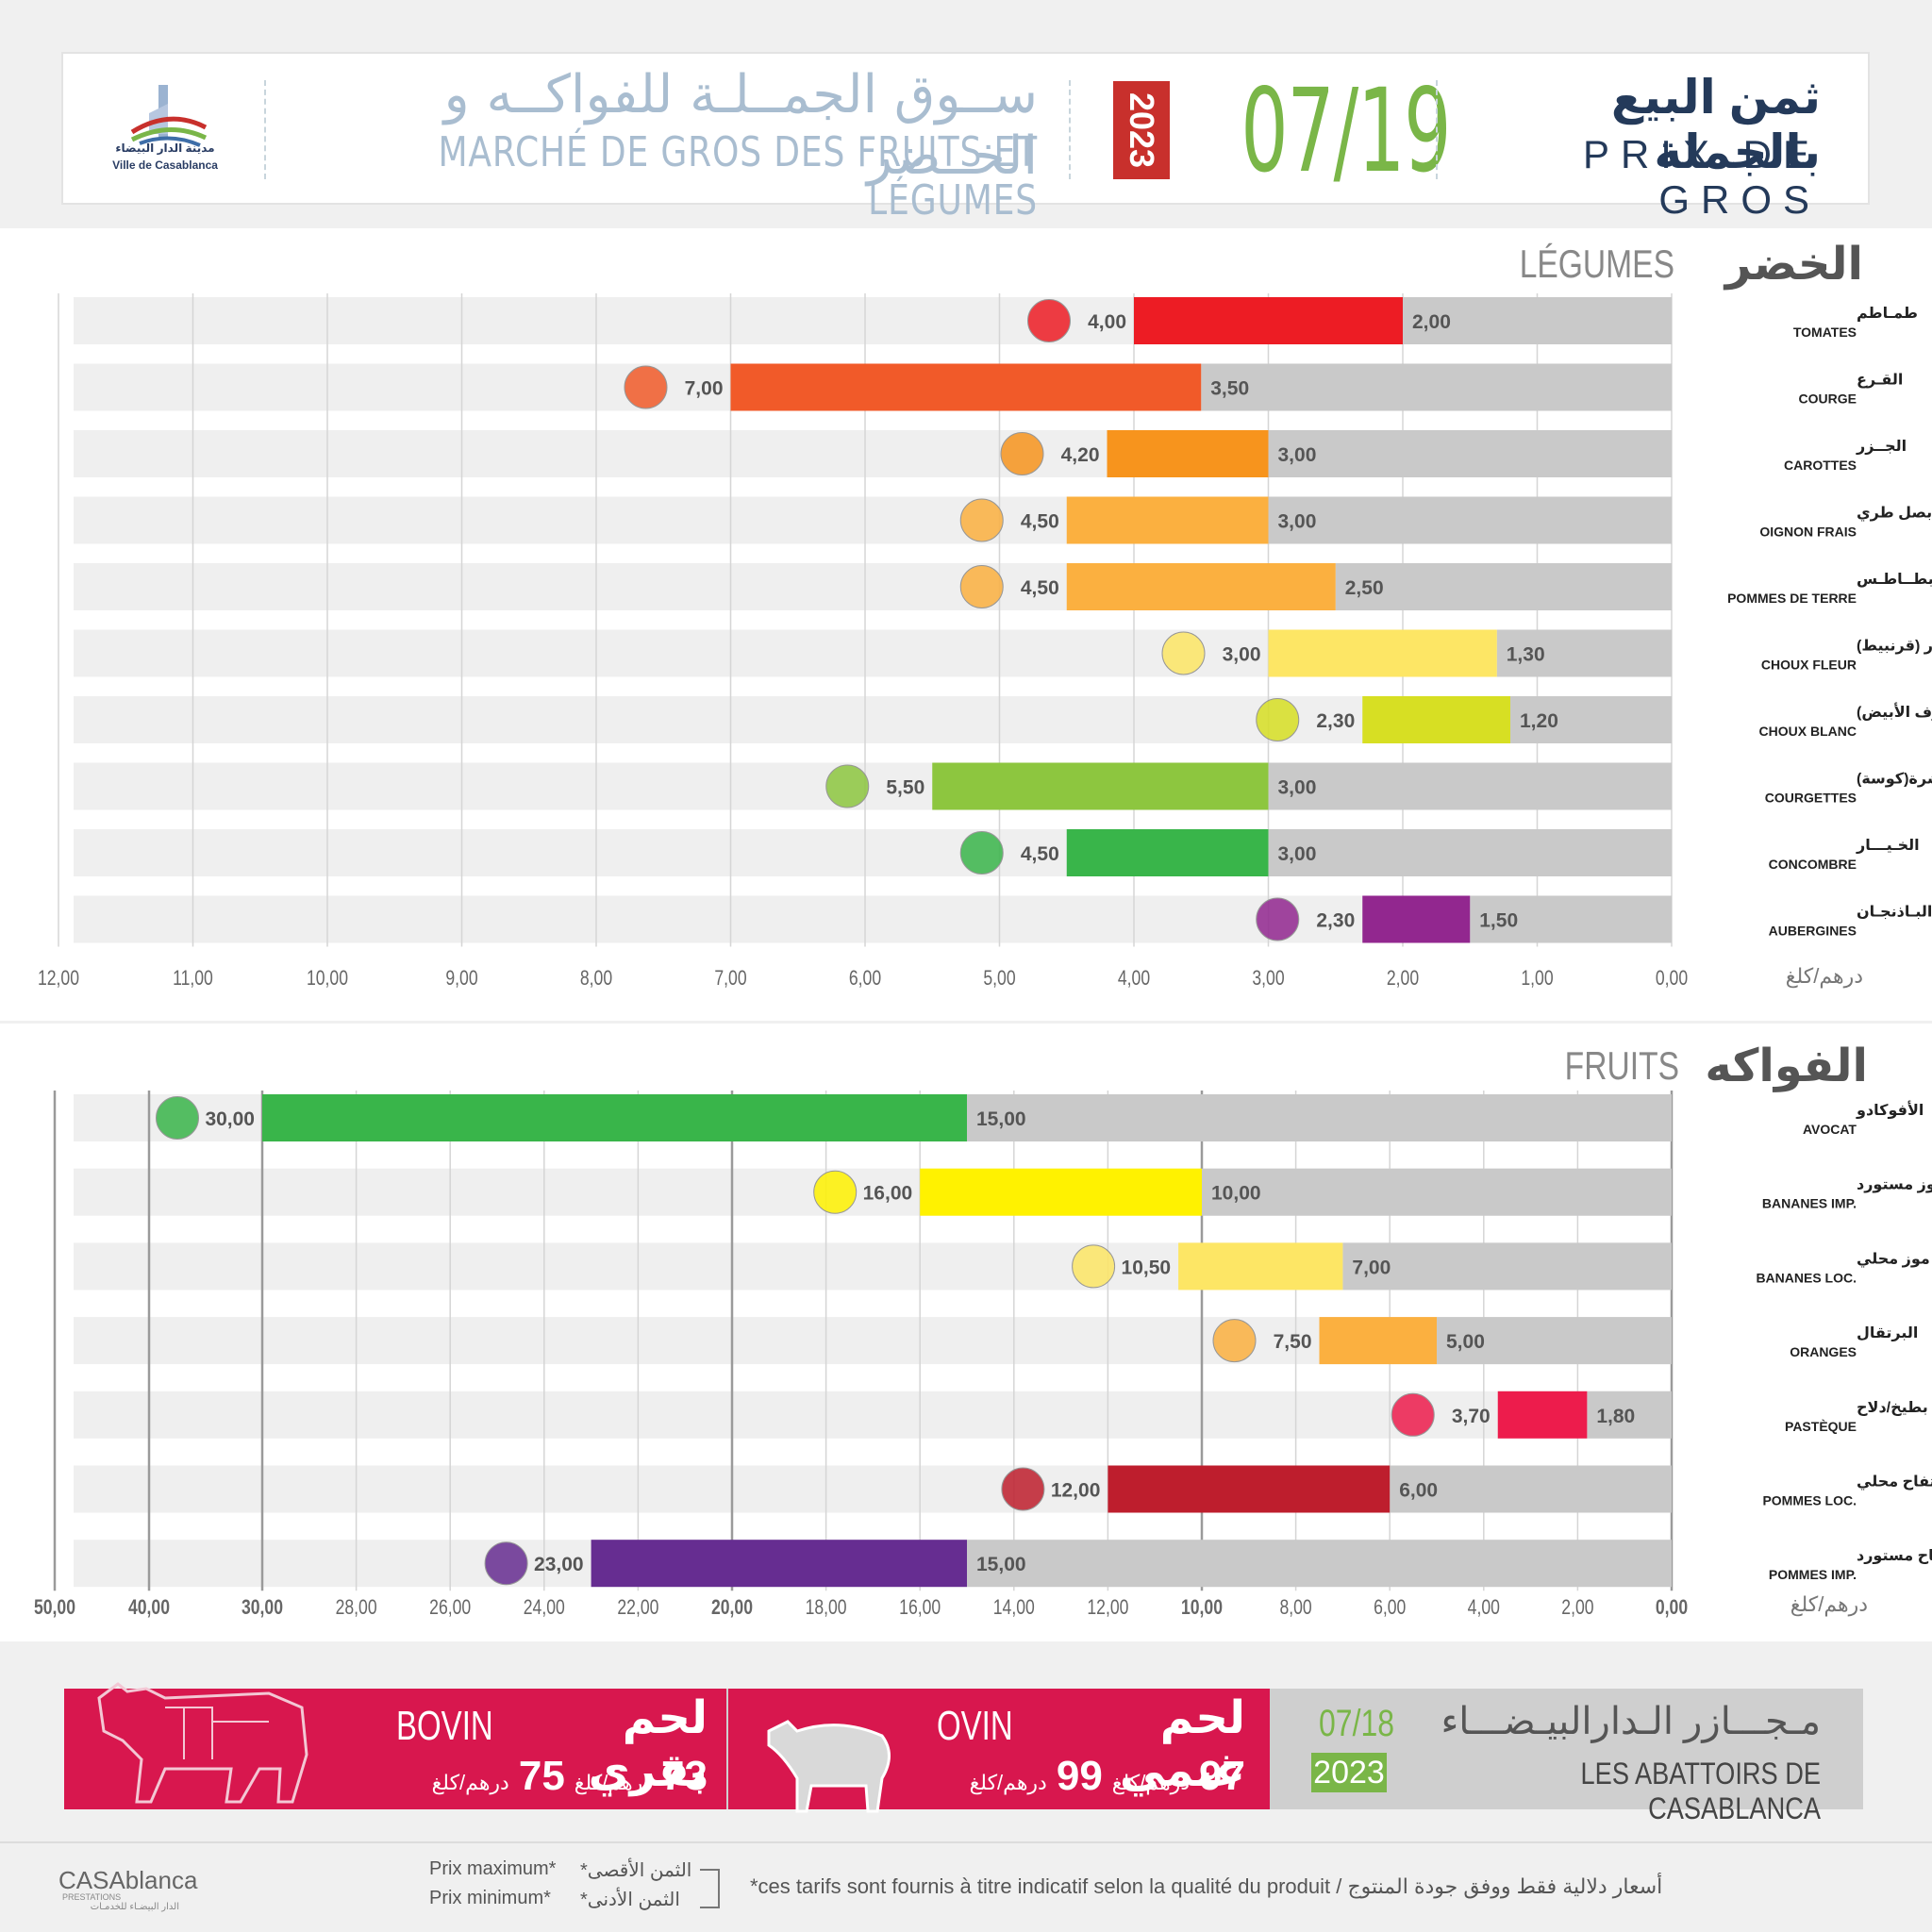 The width and height of the screenshot is (1932, 1932). Describe the element at coordinates (1830, 1130) in the screenshot. I see `category-label: AVOCAT` at that location.